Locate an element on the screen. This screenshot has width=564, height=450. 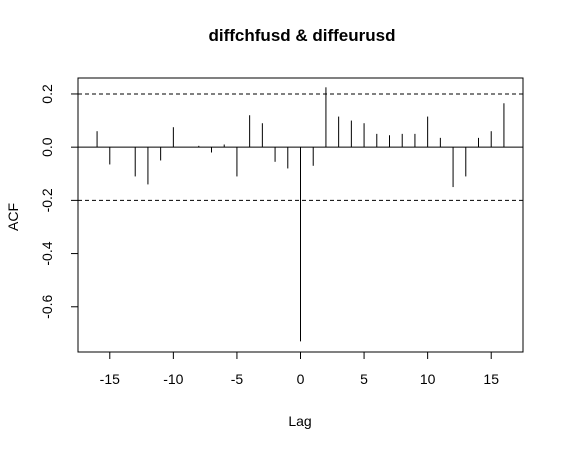
x-tick-label: 5 is located at coordinates (364, 379).